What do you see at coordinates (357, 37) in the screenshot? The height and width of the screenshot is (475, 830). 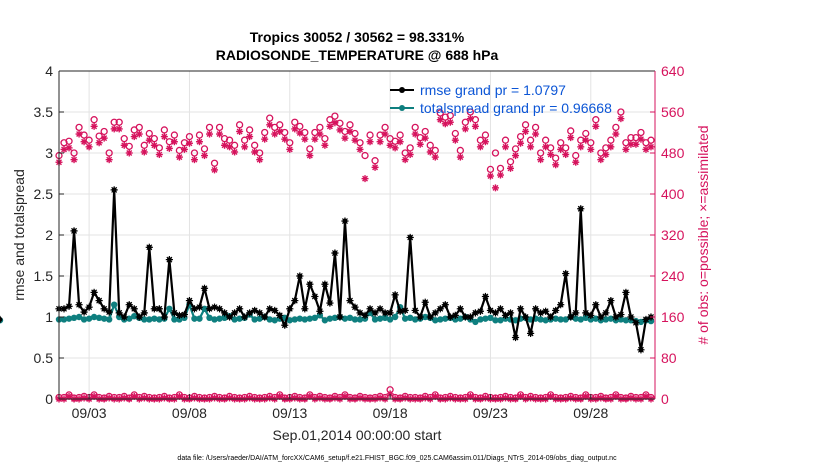 I see `chart-title-line1: Tropics 30052 / 30562 = 98.331%` at bounding box center [357, 37].